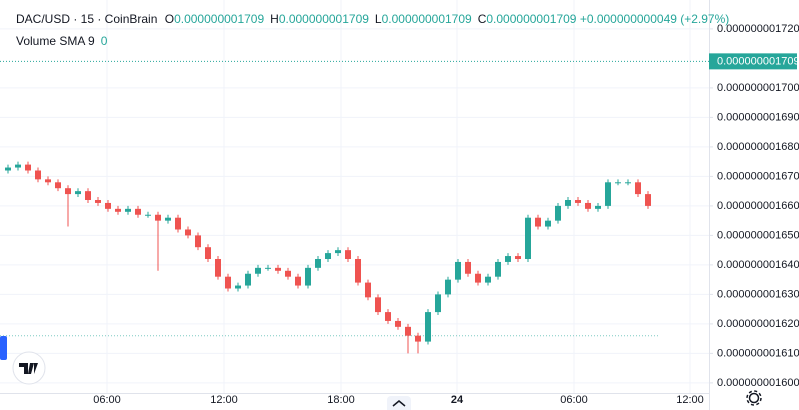  Describe the element at coordinates (758, 294) in the screenshot. I see `y-tick-label: 0.000000001630` at that location.